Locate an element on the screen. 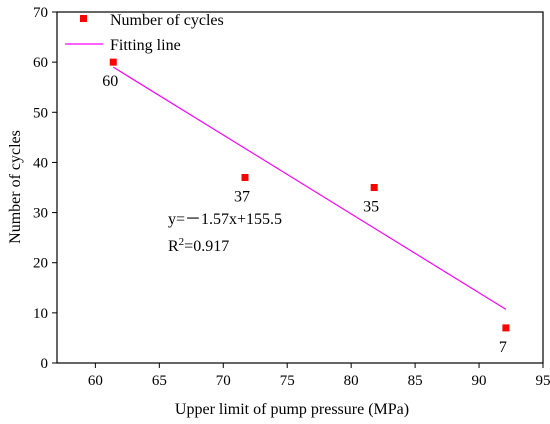 This screenshot has width=550, height=424. x-tick-label: 70 is located at coordinates (223, 381).